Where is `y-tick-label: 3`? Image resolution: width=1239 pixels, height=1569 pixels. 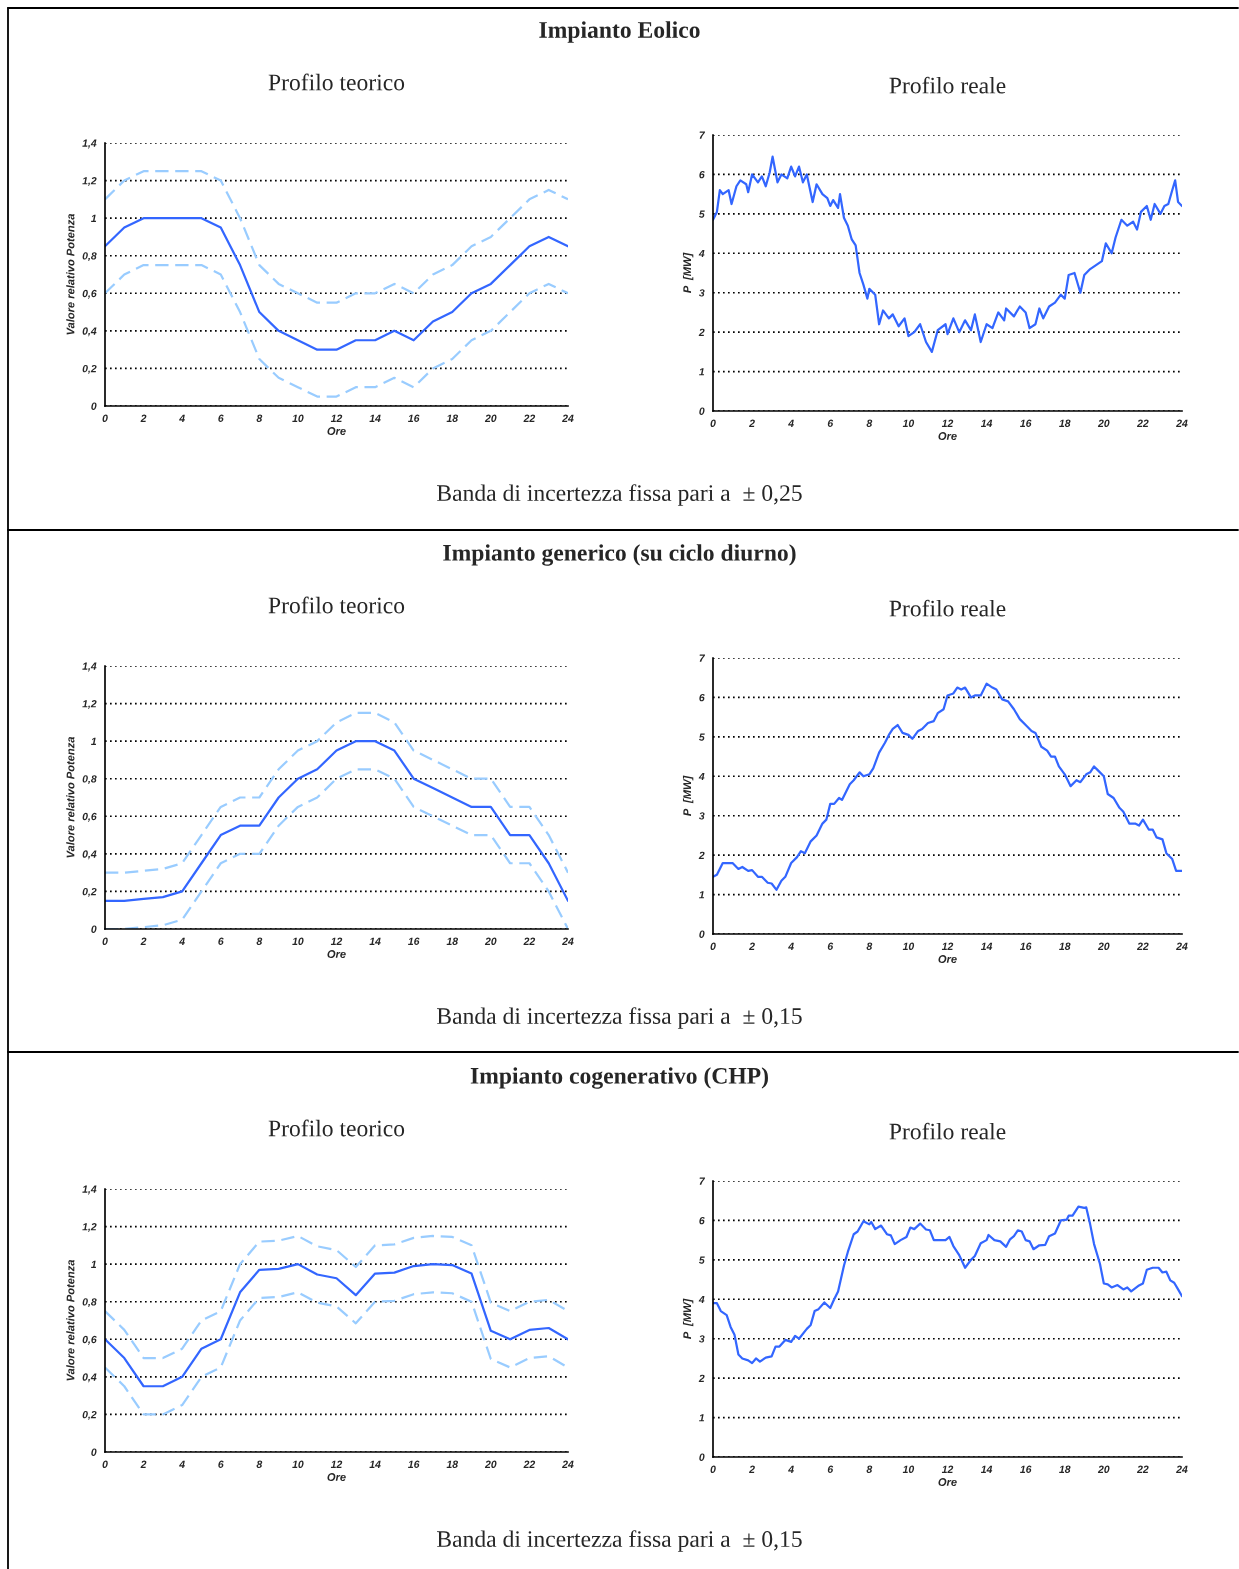
y-tick-label: 3 is located at coordinates (701, 293).